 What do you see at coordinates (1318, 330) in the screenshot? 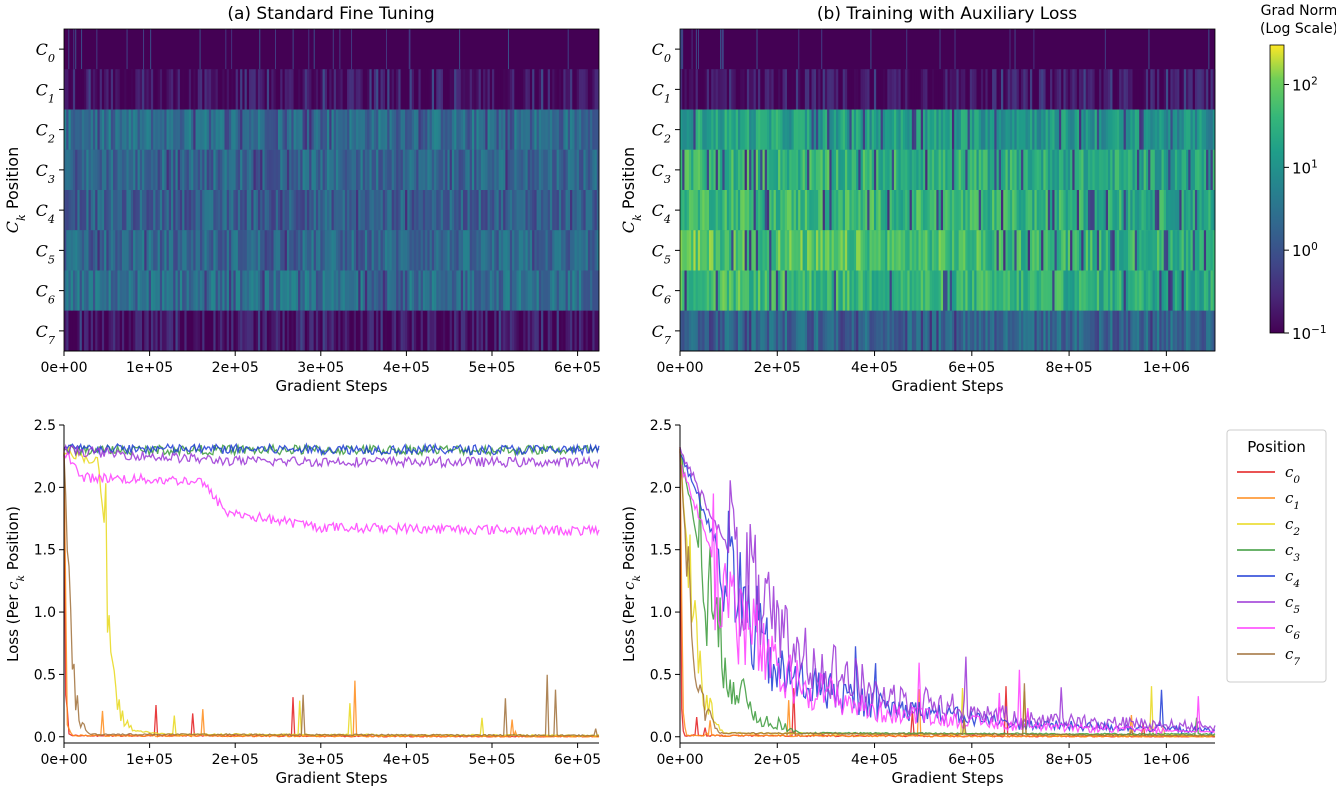
I see `colorbar-tick-exp: −1` at bounding box center [1318, 330].